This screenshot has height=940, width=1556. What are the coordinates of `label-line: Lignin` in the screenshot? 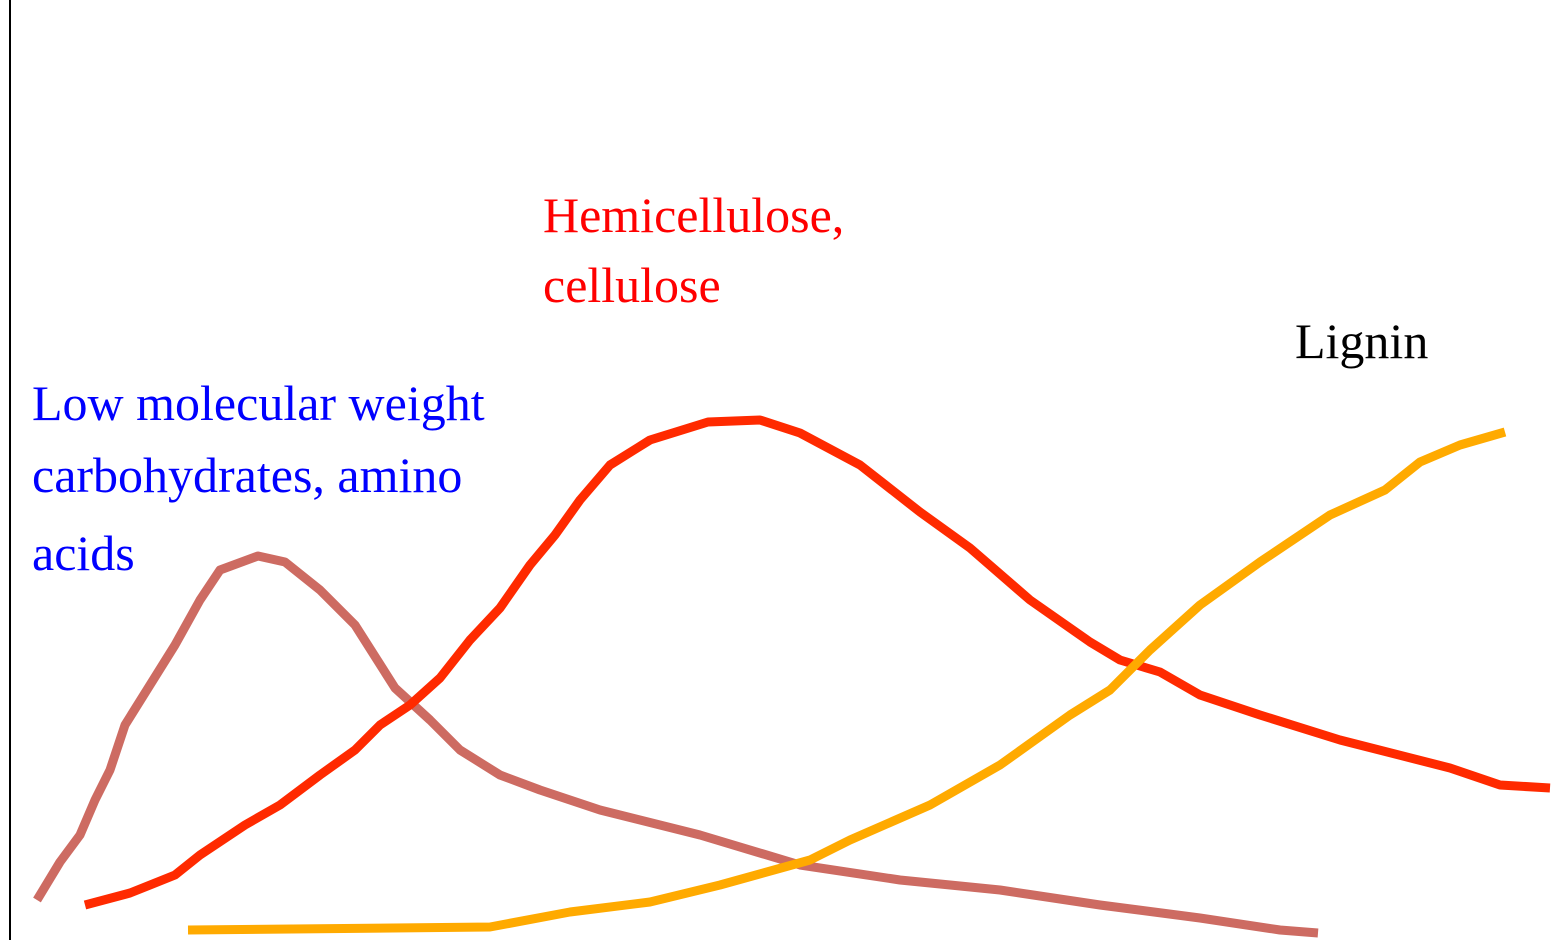 It's located at (1361, 341).